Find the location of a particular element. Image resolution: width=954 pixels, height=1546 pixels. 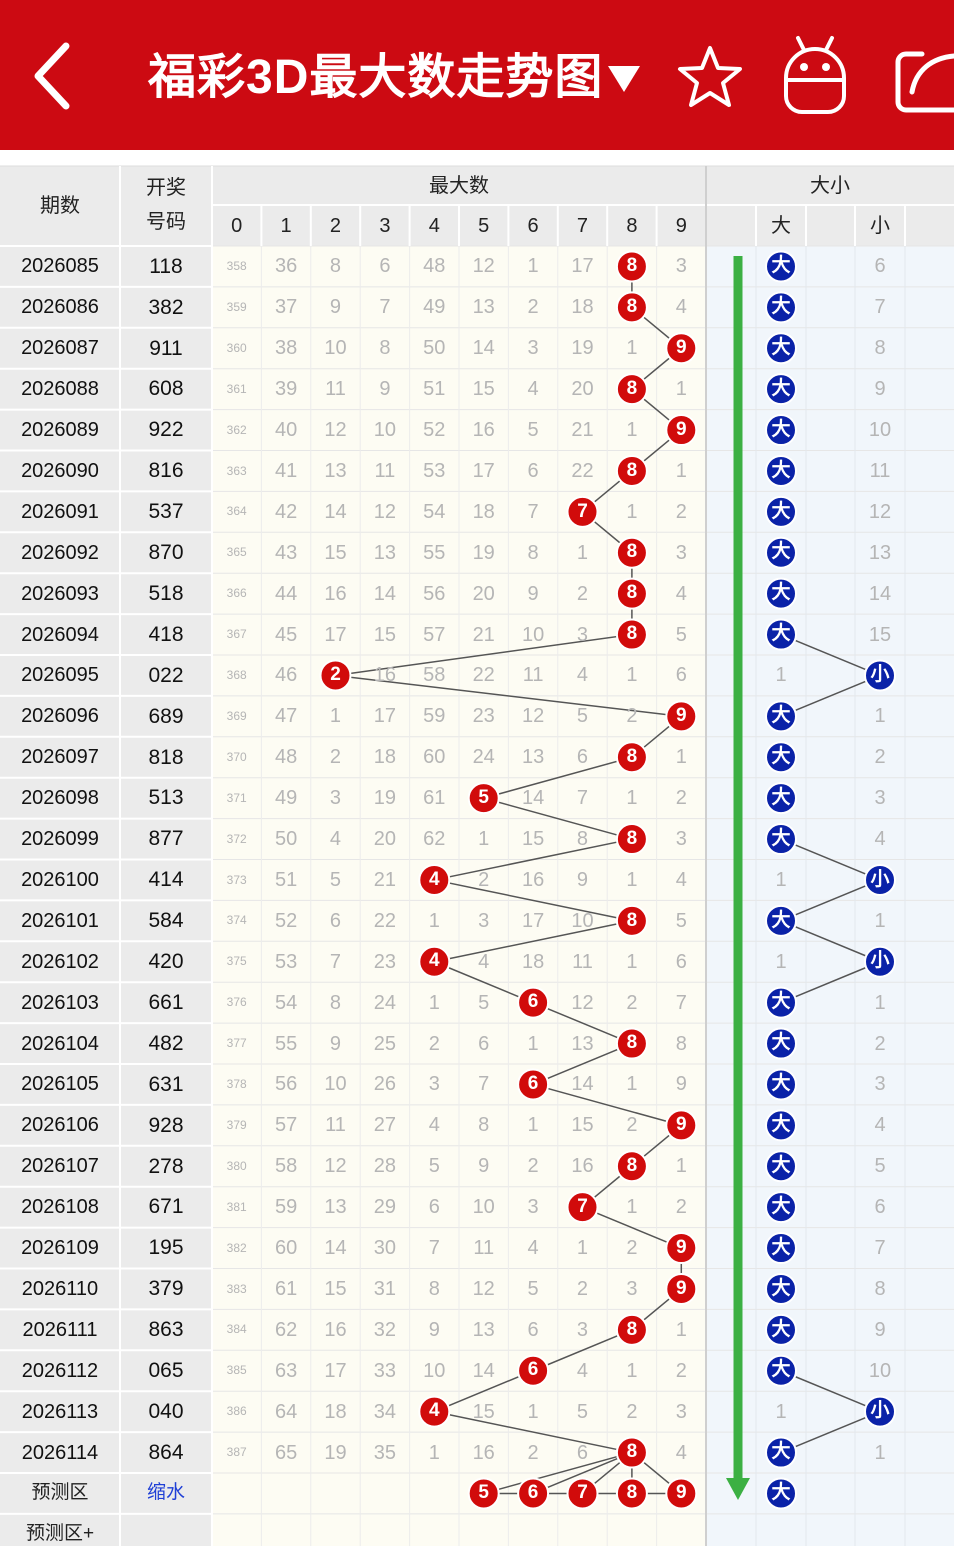

prediction-size-ball is located at coordinates (781, 1493).